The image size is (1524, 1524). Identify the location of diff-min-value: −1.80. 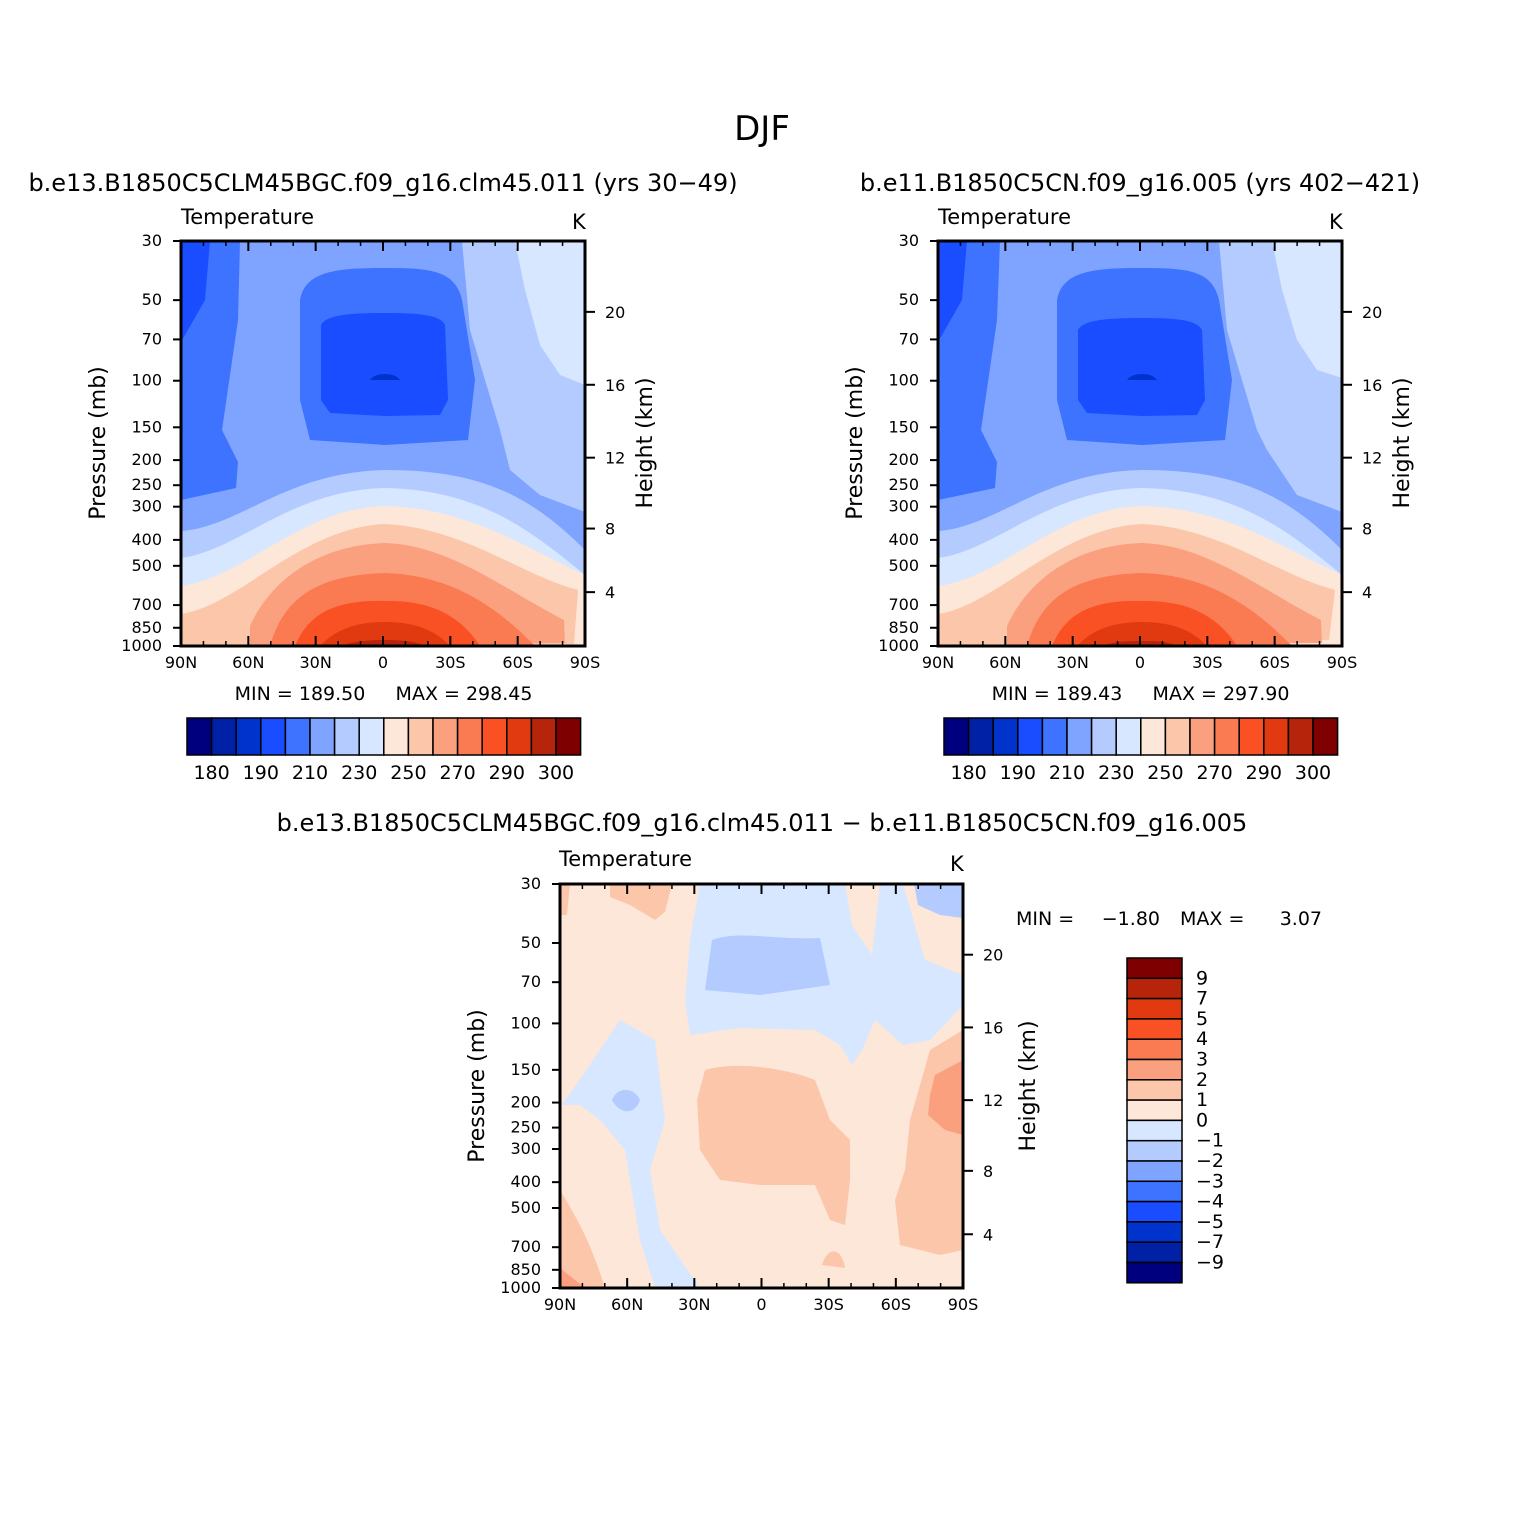
(1131, 919).